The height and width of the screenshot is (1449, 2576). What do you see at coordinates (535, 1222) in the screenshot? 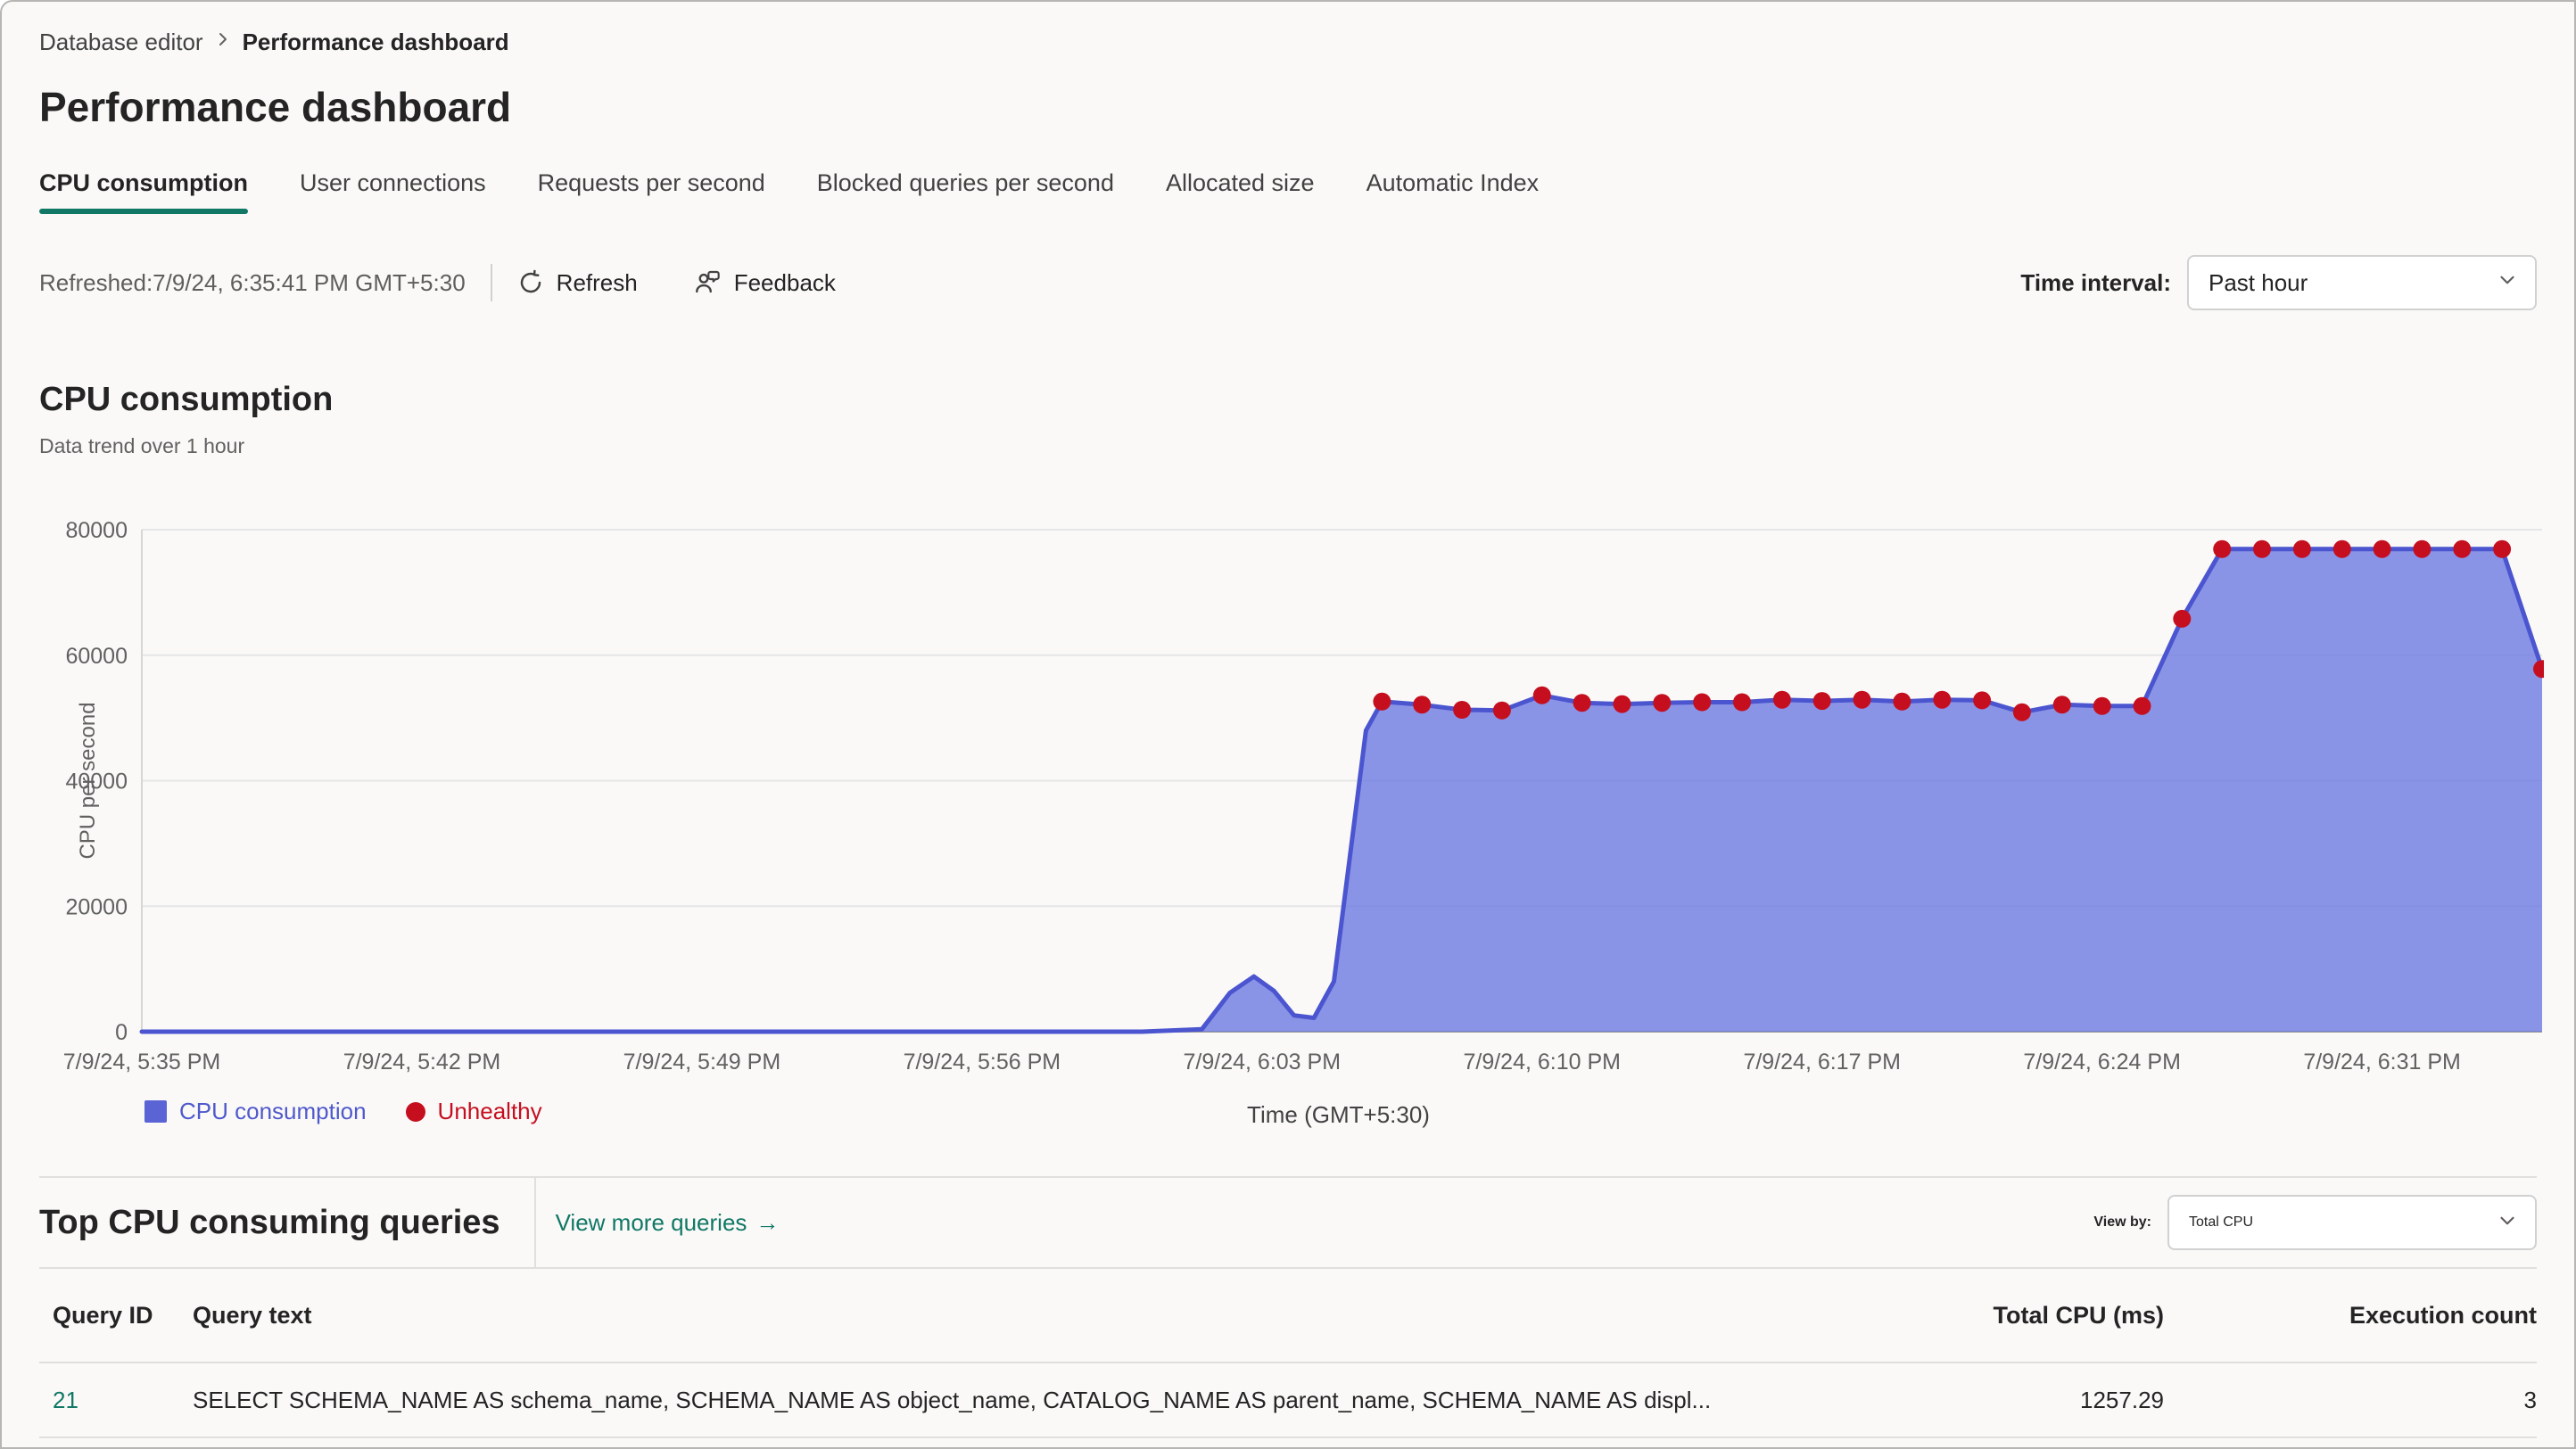
I see `header-divider` at bounding box center [535, 1222].